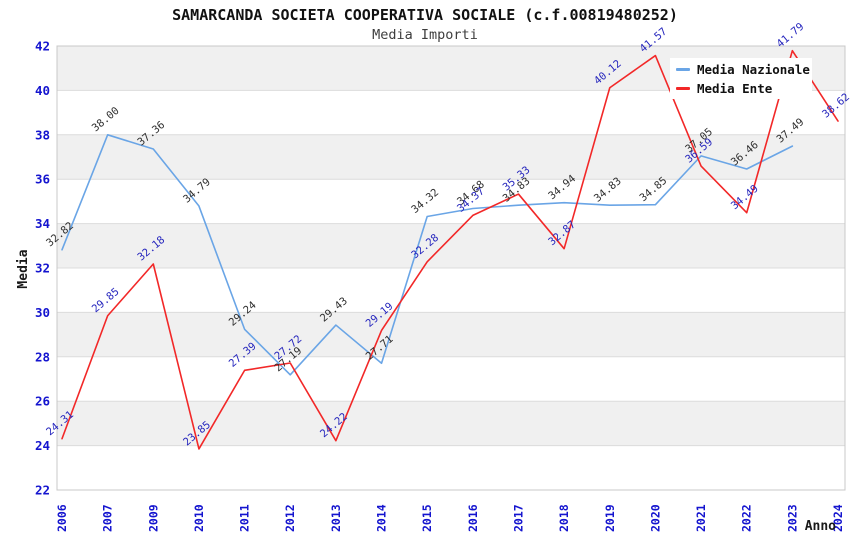 Image resolution: width=850 pixels, height=550 pixels. I want to click on point-label-media-ente: 34.49, so click(745, 198).